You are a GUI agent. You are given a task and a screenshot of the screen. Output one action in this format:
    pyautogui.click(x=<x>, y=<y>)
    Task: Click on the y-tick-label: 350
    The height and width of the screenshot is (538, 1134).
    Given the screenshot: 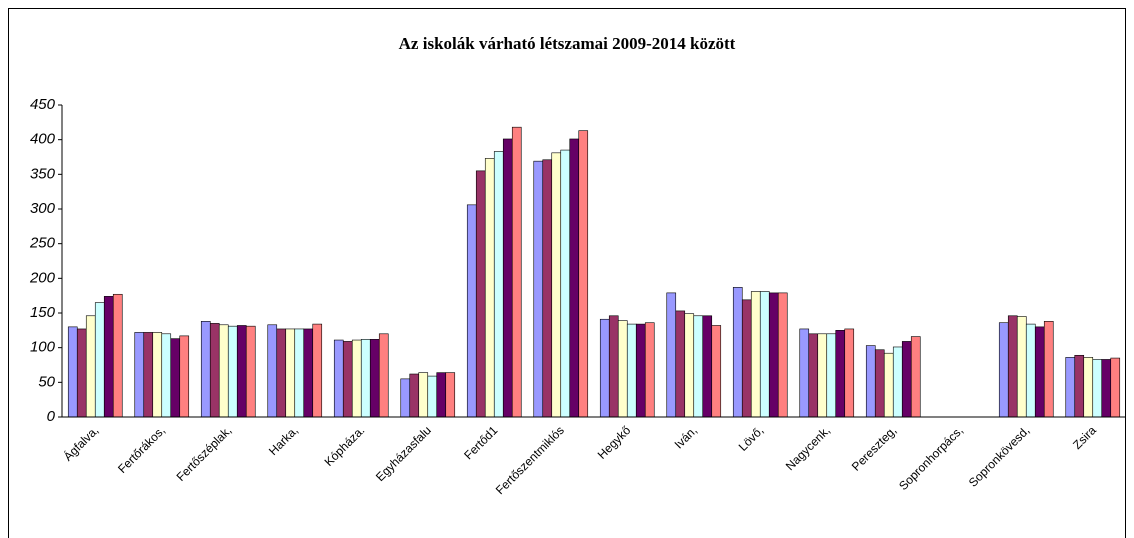 What is the action you would take?
    pyautogui.click(x=43, y=173)
    